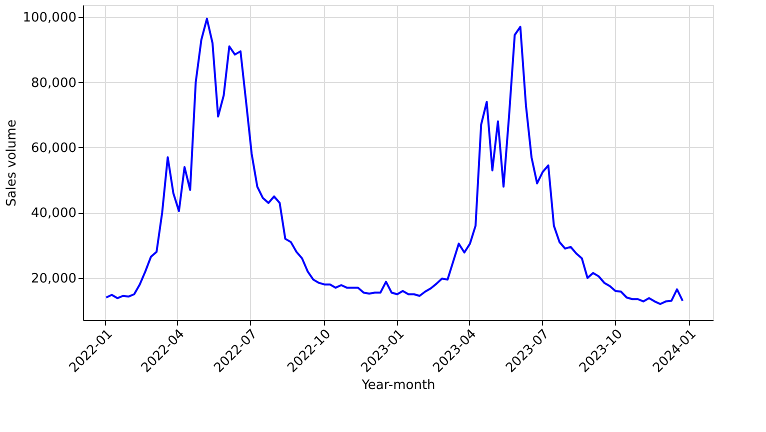  I want to click on y-axis-title: Sales volume, so click(12, 163).